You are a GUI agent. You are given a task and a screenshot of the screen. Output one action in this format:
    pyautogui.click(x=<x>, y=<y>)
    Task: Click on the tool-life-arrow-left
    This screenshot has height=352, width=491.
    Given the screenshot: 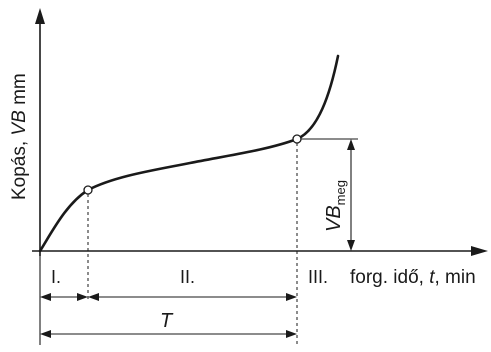 What is the action you would take?
    pyautogui.click(x=45, y=334)
    